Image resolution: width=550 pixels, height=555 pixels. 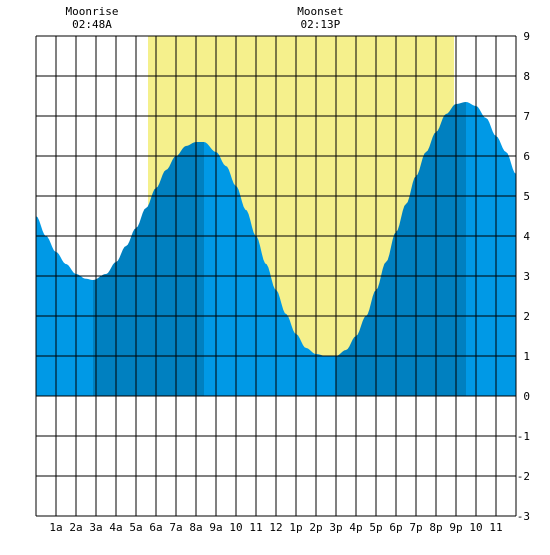 What do you see at coordinates (415, 527) in the screenshot?
I see `x-tick-label: 7p` at bounding box center [415, 527].